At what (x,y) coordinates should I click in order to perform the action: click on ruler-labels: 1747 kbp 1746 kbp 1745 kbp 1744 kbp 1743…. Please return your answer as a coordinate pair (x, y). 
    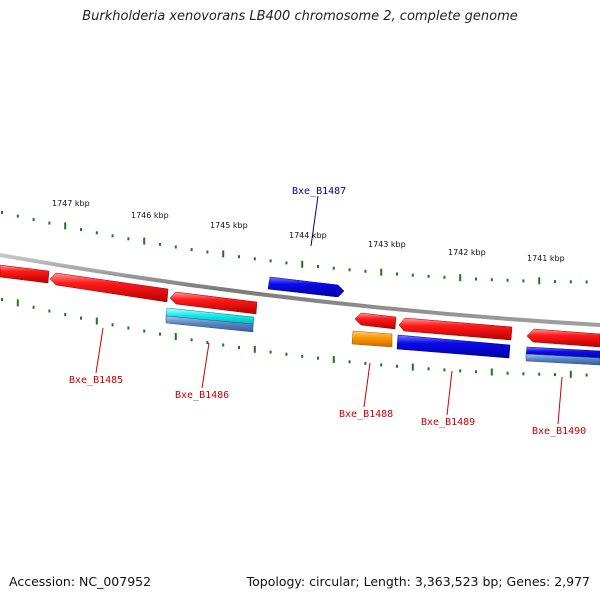
    Looking at the image, I should click on (308, 231).